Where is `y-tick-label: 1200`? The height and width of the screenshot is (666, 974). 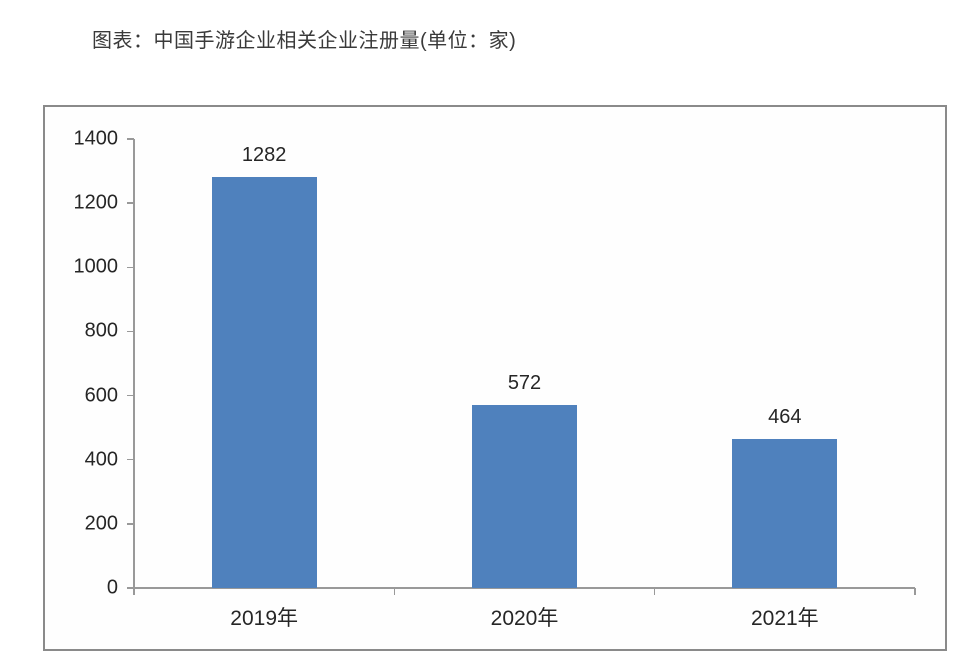
y-tick-label: 1200 is located at coordinates (96, 202).